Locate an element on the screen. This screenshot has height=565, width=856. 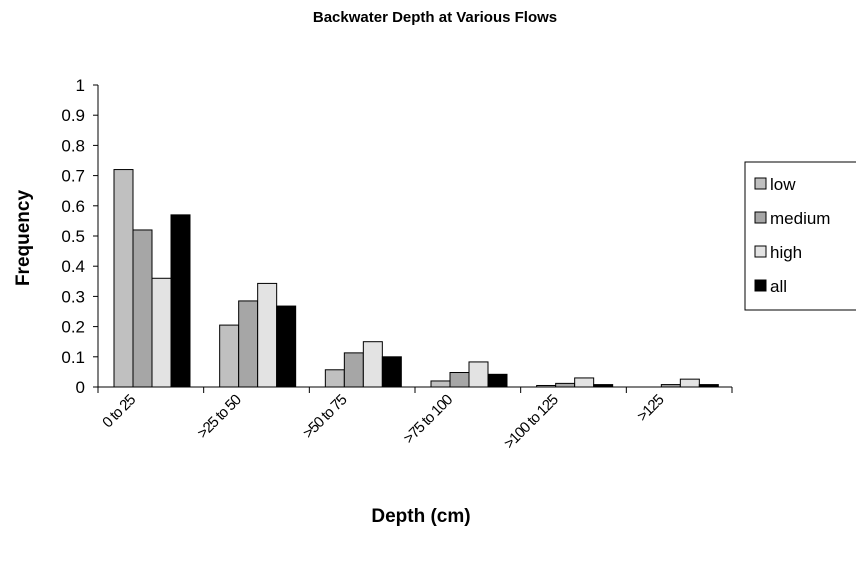
legend-swatch-medium is located at coordinates (760, 217).